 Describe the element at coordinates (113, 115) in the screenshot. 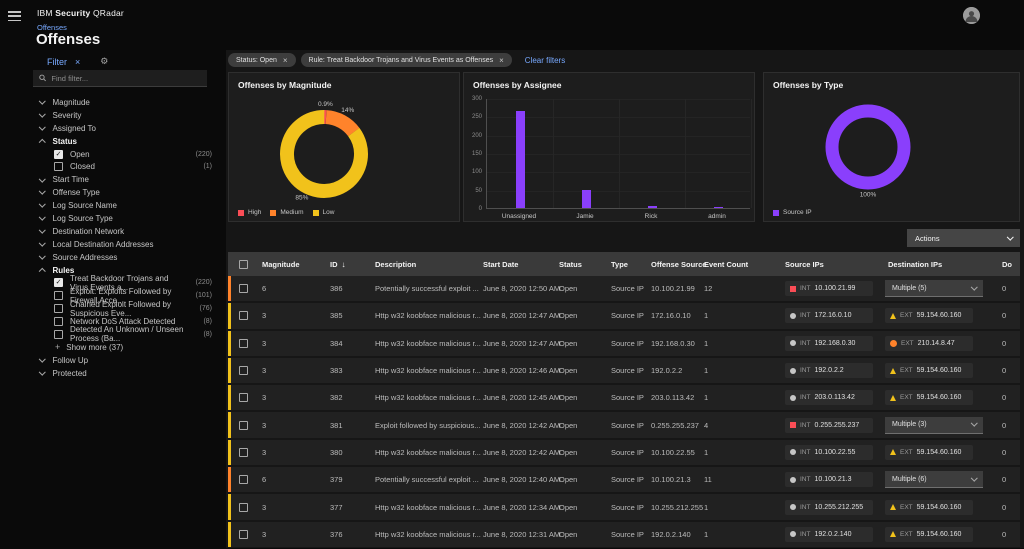

I see `filter-group-severity: Severity` at that location.